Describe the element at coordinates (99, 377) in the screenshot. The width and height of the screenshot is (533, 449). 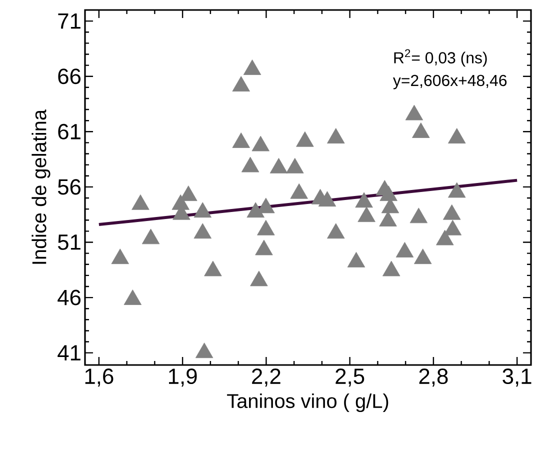
I see `x-tick-label: 1,6` at that location.